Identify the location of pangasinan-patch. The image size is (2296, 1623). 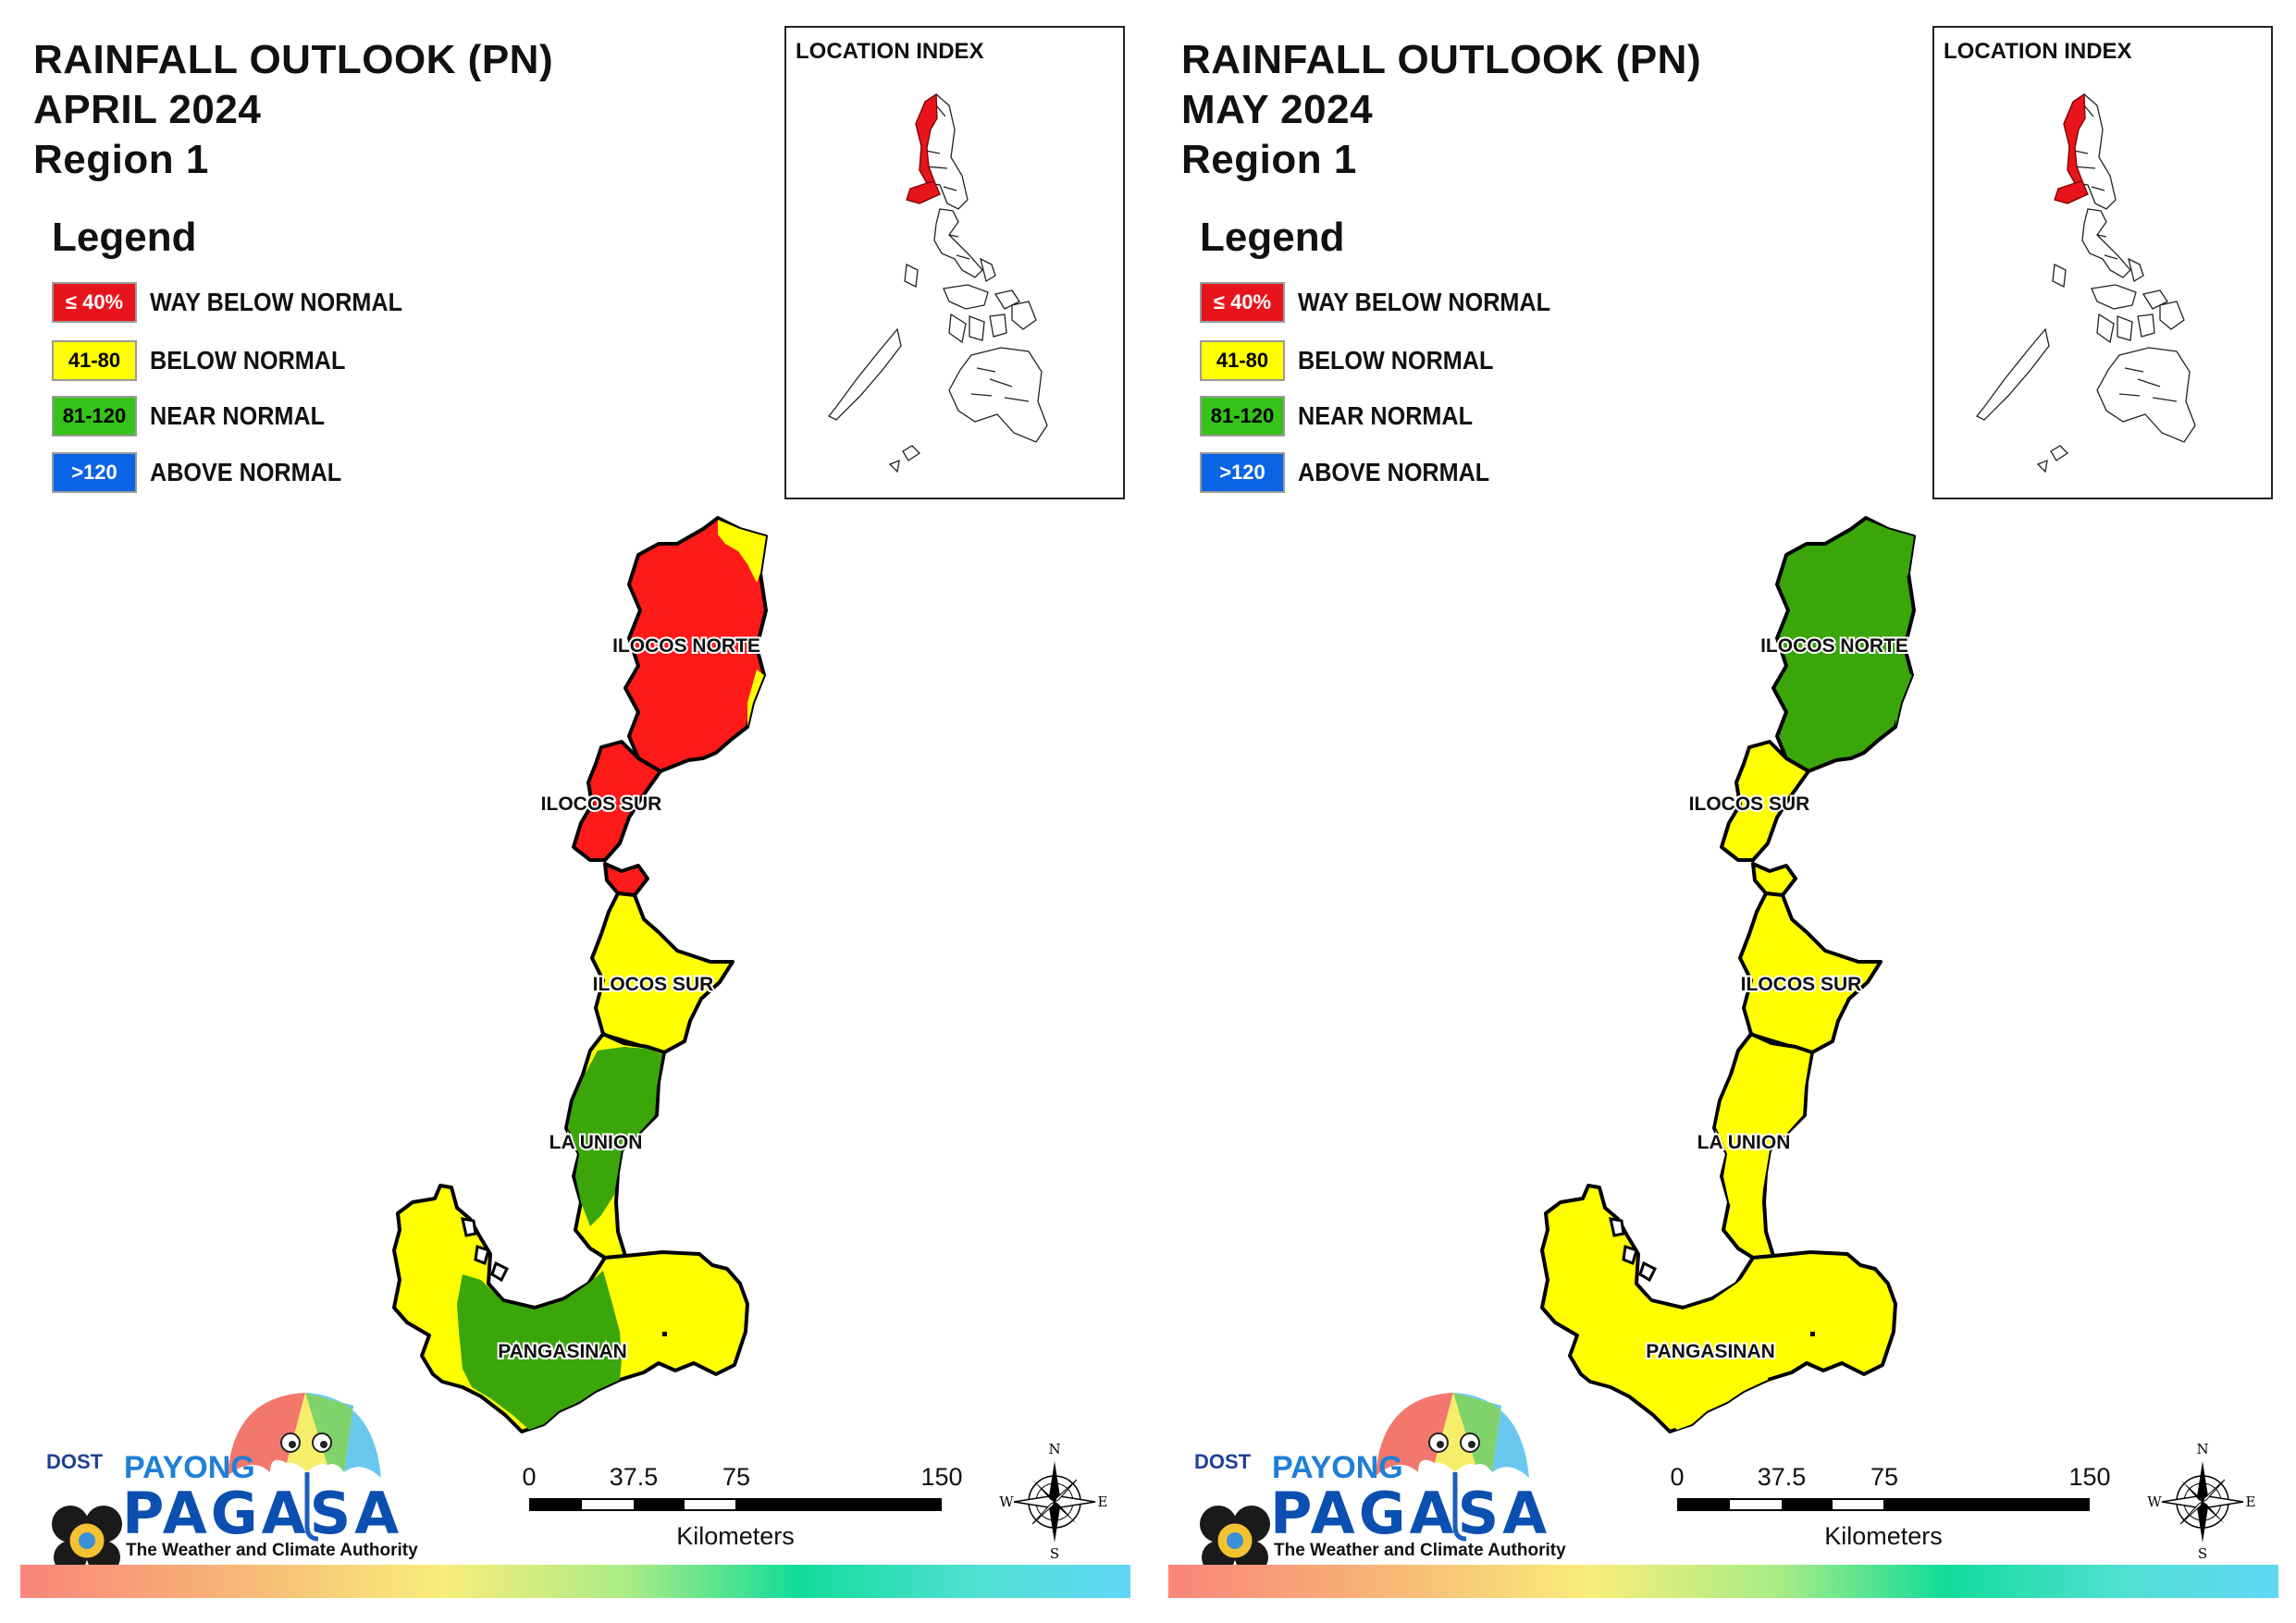
(539, 1350).